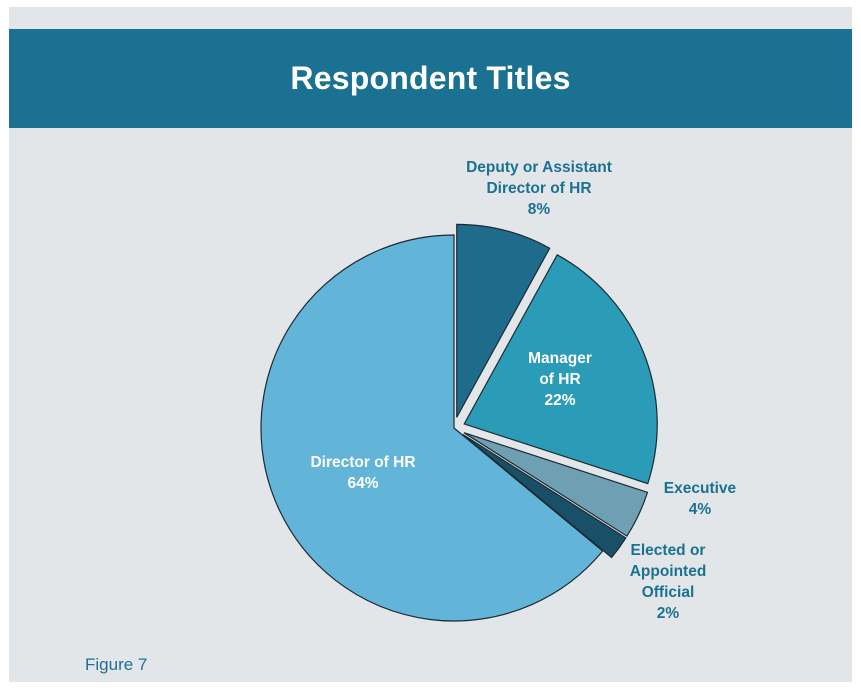 This screenshot has height=688, width=861. I want to click on slice-label-1: Manager of HR 22%, so click(560, 379).